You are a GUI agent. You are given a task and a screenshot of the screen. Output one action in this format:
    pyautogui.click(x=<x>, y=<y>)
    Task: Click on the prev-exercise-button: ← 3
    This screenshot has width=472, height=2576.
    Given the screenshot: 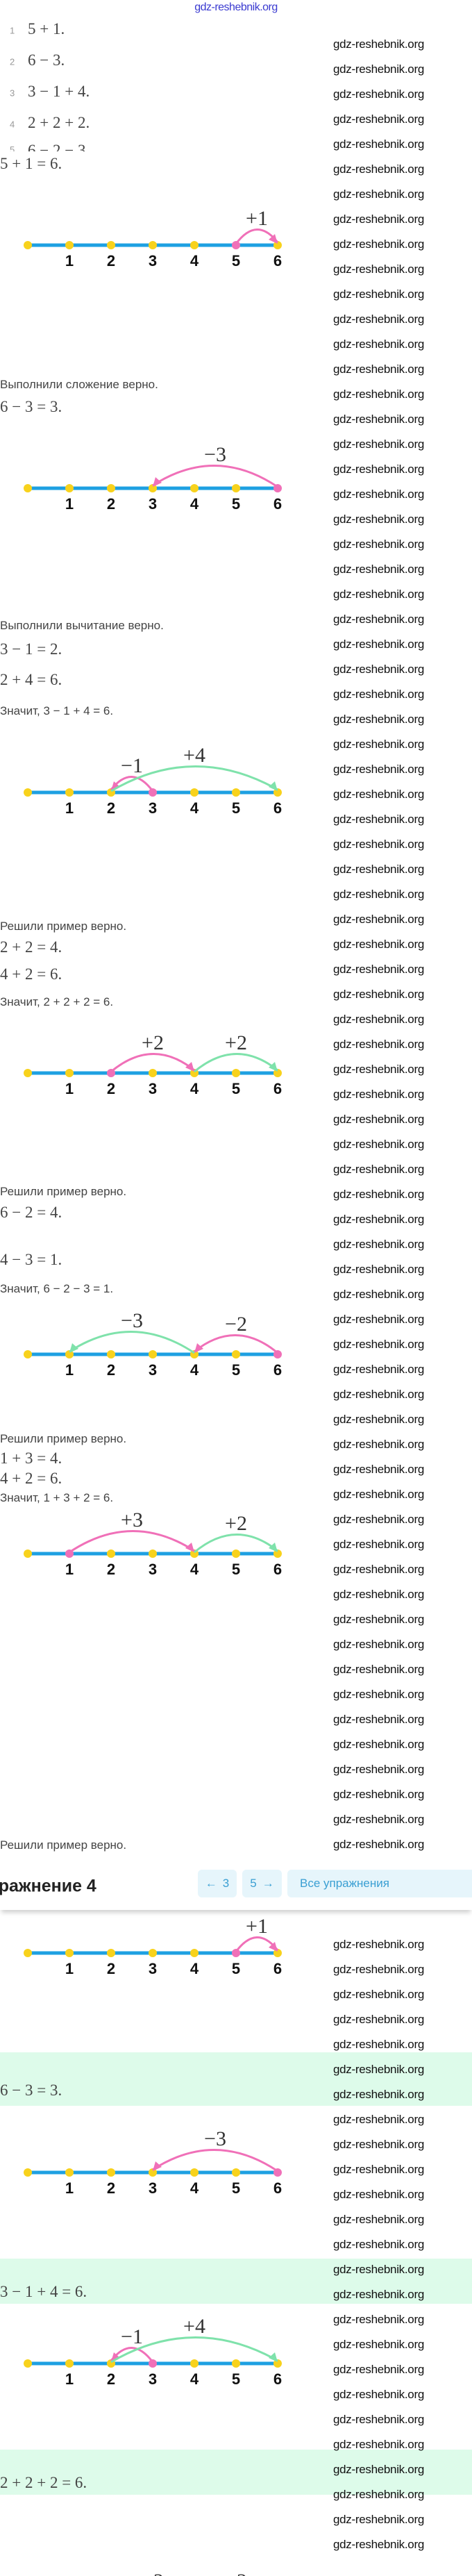 What is the action you would take?
    pyautogui.click(x=217, y=1883)
    